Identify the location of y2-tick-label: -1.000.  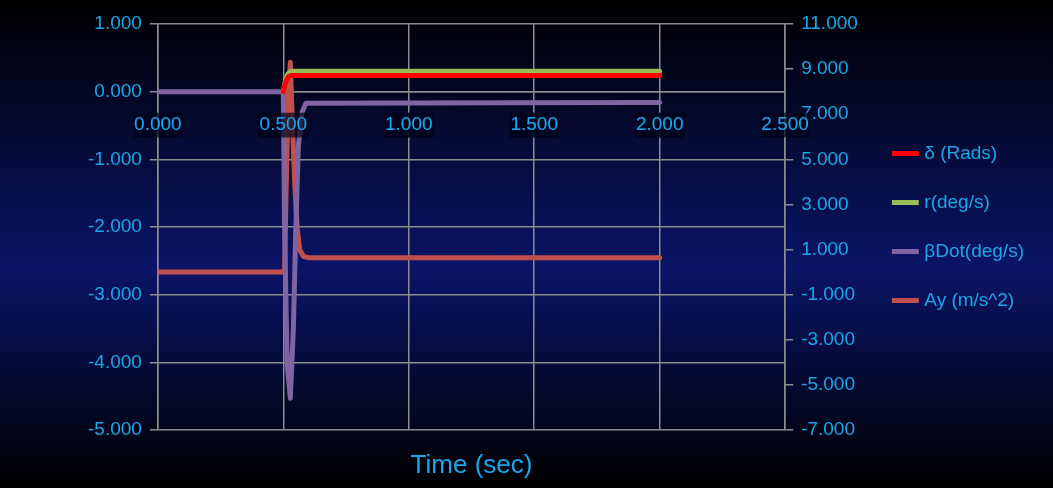
(828, 293).